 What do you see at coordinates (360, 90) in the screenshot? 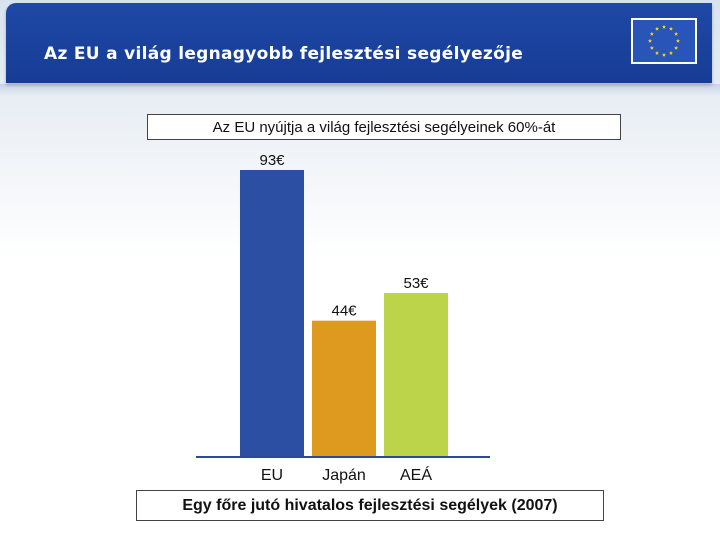
I see `header-shadow` at bounding box center [360, 90].